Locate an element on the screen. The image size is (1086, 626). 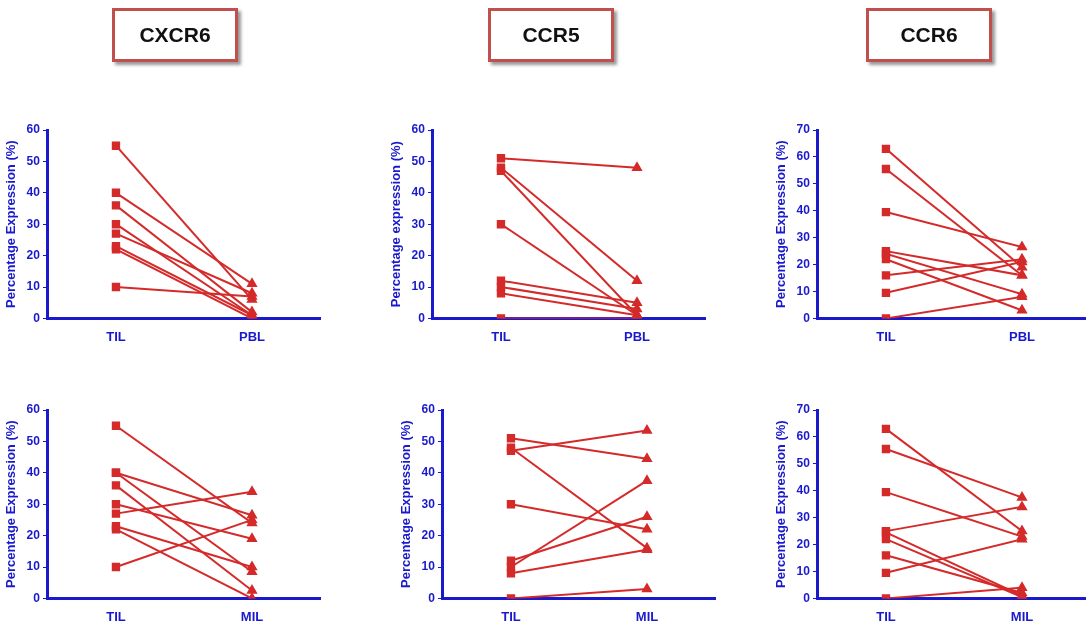
y-axis-title: Percentage expression (%) is located at coordinates (396, 224).